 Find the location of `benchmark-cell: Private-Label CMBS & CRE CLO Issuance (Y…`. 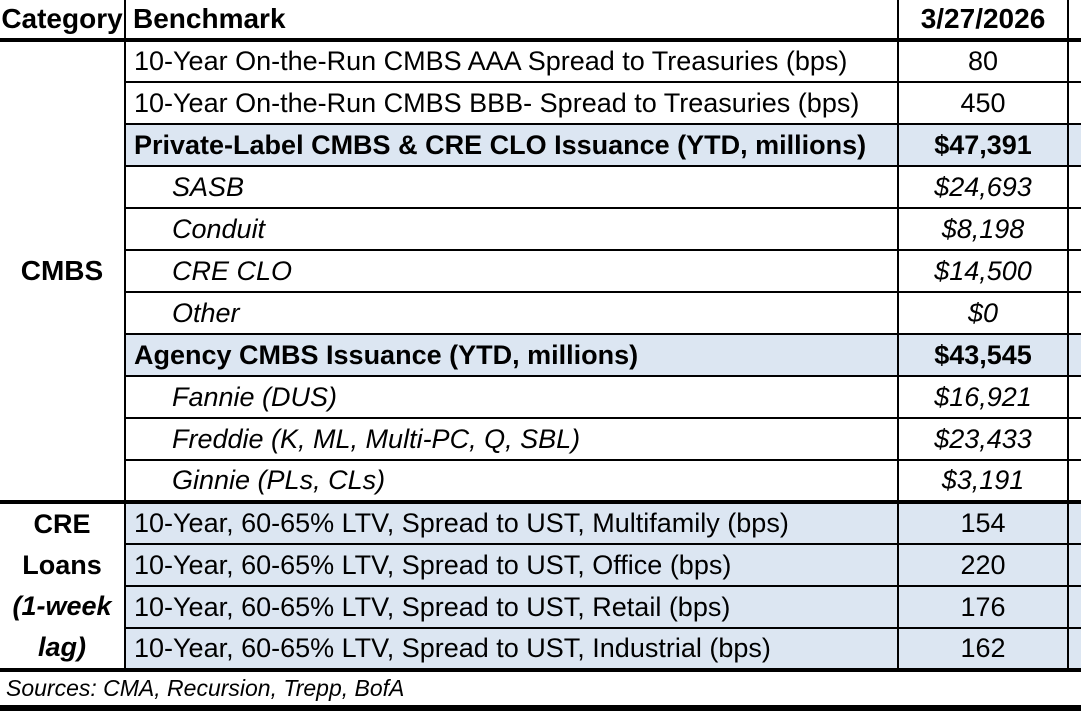

benchmark-cell: Private-Label CMBS & CRE CLO Issuance (Y… is located at coordinates (511, 145).